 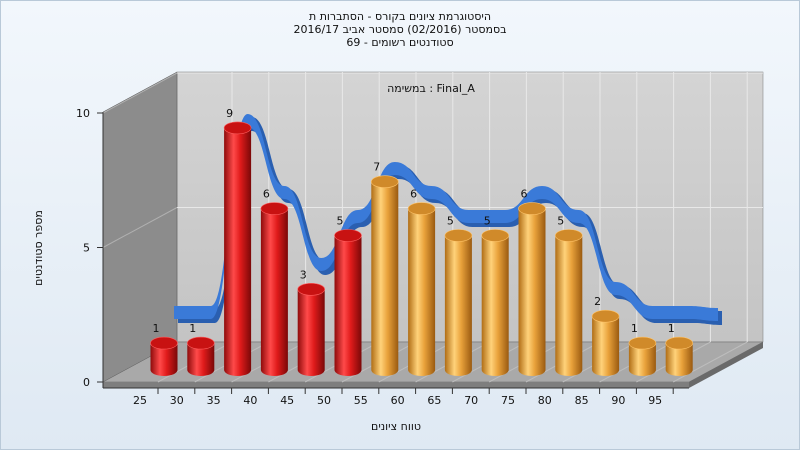 What do you see at coordinates (177, 400) in the screenshot?
I see `x-tick-label: 30` at bounding box center [177, 400].